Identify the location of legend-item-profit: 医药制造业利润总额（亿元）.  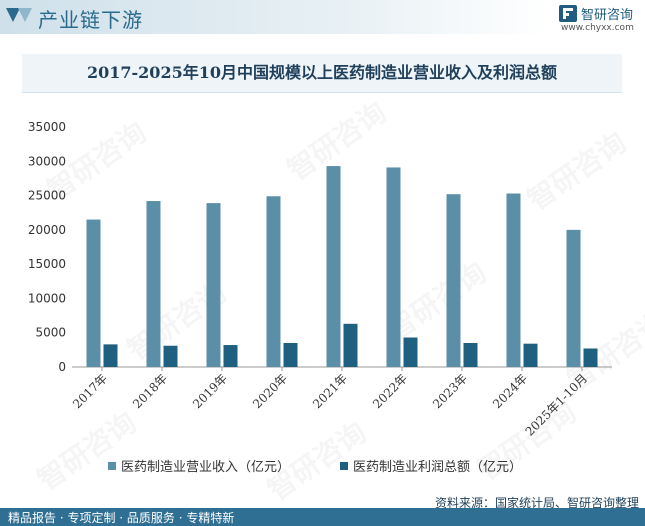
(431, 465).